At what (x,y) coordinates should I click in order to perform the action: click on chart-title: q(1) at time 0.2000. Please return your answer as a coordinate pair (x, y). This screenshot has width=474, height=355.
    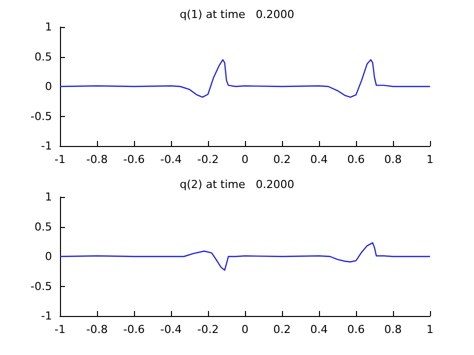
    Looking at the image, I should click on (237, 14).